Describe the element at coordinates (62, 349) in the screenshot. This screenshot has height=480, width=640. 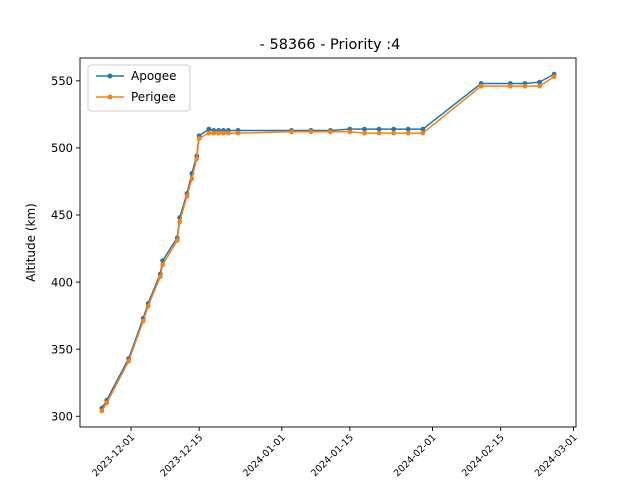
I see `y-tick-label: 350` at that location.